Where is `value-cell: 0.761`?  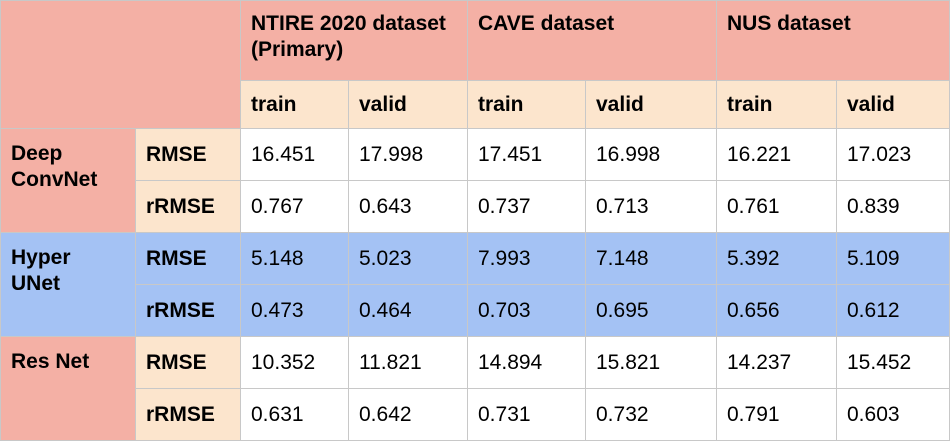
value-cell: 0.761 is located at coordinates (776, 206).